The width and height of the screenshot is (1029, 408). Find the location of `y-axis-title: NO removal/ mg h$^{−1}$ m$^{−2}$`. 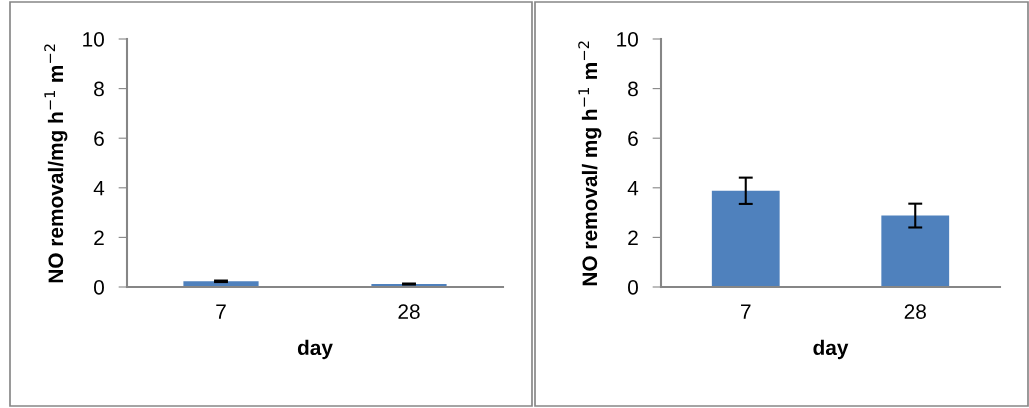

y-axis-title: NO removal/ mg h$^{−1}$ m$^{−2}$ is located at coordinates (590, 163).